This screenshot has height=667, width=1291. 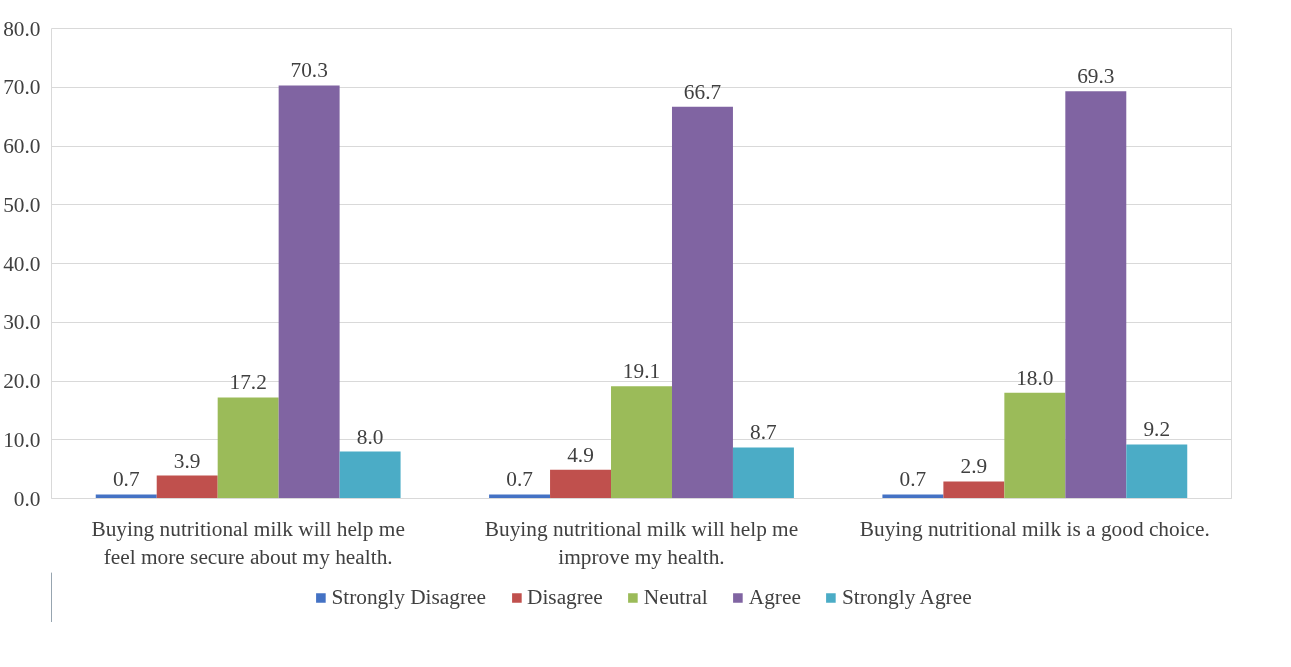 What do you see at coordinates (22, 146) in the screenshot?
I see `y-tick-label: 60.0` at bounding box center [22, 146].